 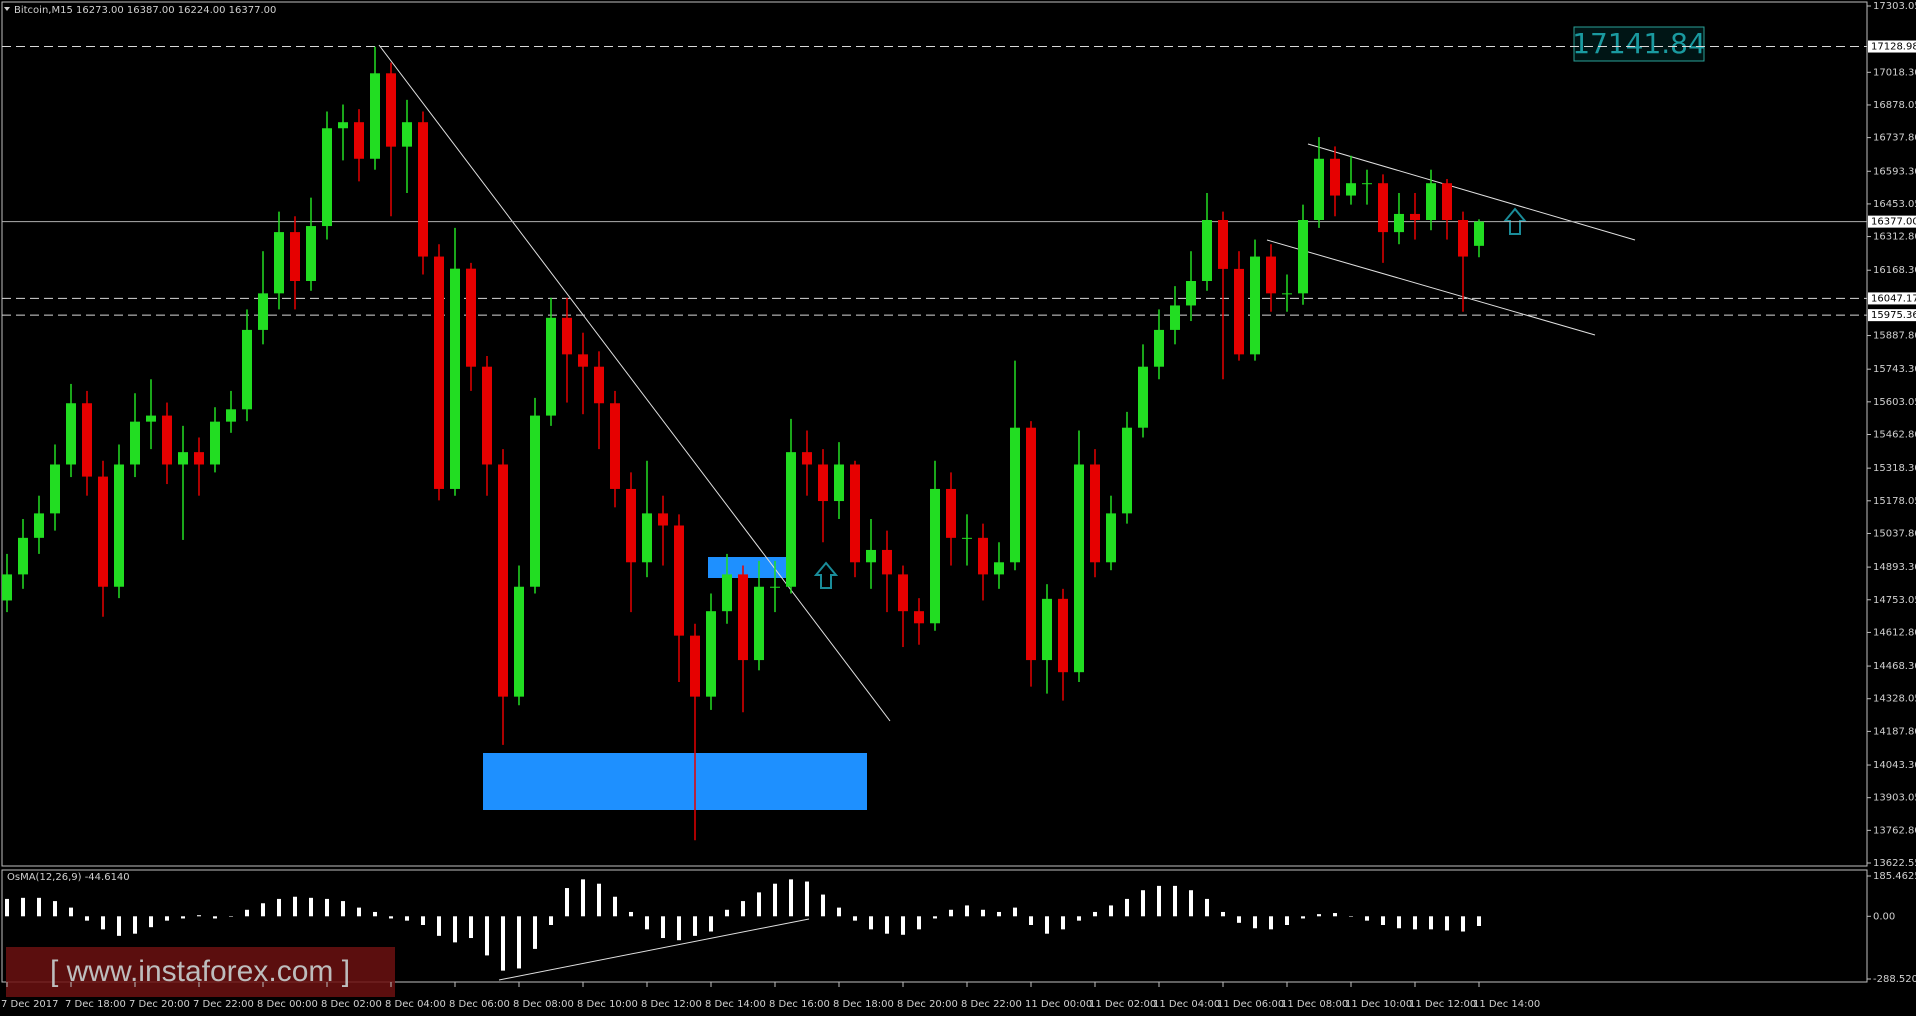 What do you see at coordinates (1378, 1004) in the screenshot?
I see `x-tick-label: 11 Dec 10:00` at bounding box center [1378, 1004].